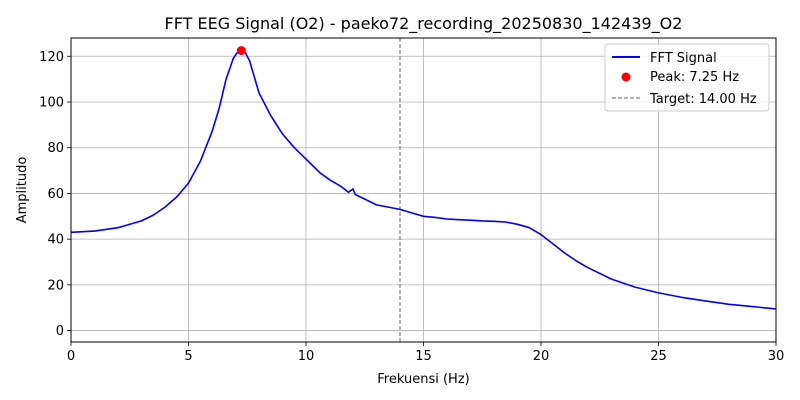 This screenshot has width=800, height=400. Describe the element at coordinates (306, 356) in the screenshot. I see `x-tick-label: 10` at that location.